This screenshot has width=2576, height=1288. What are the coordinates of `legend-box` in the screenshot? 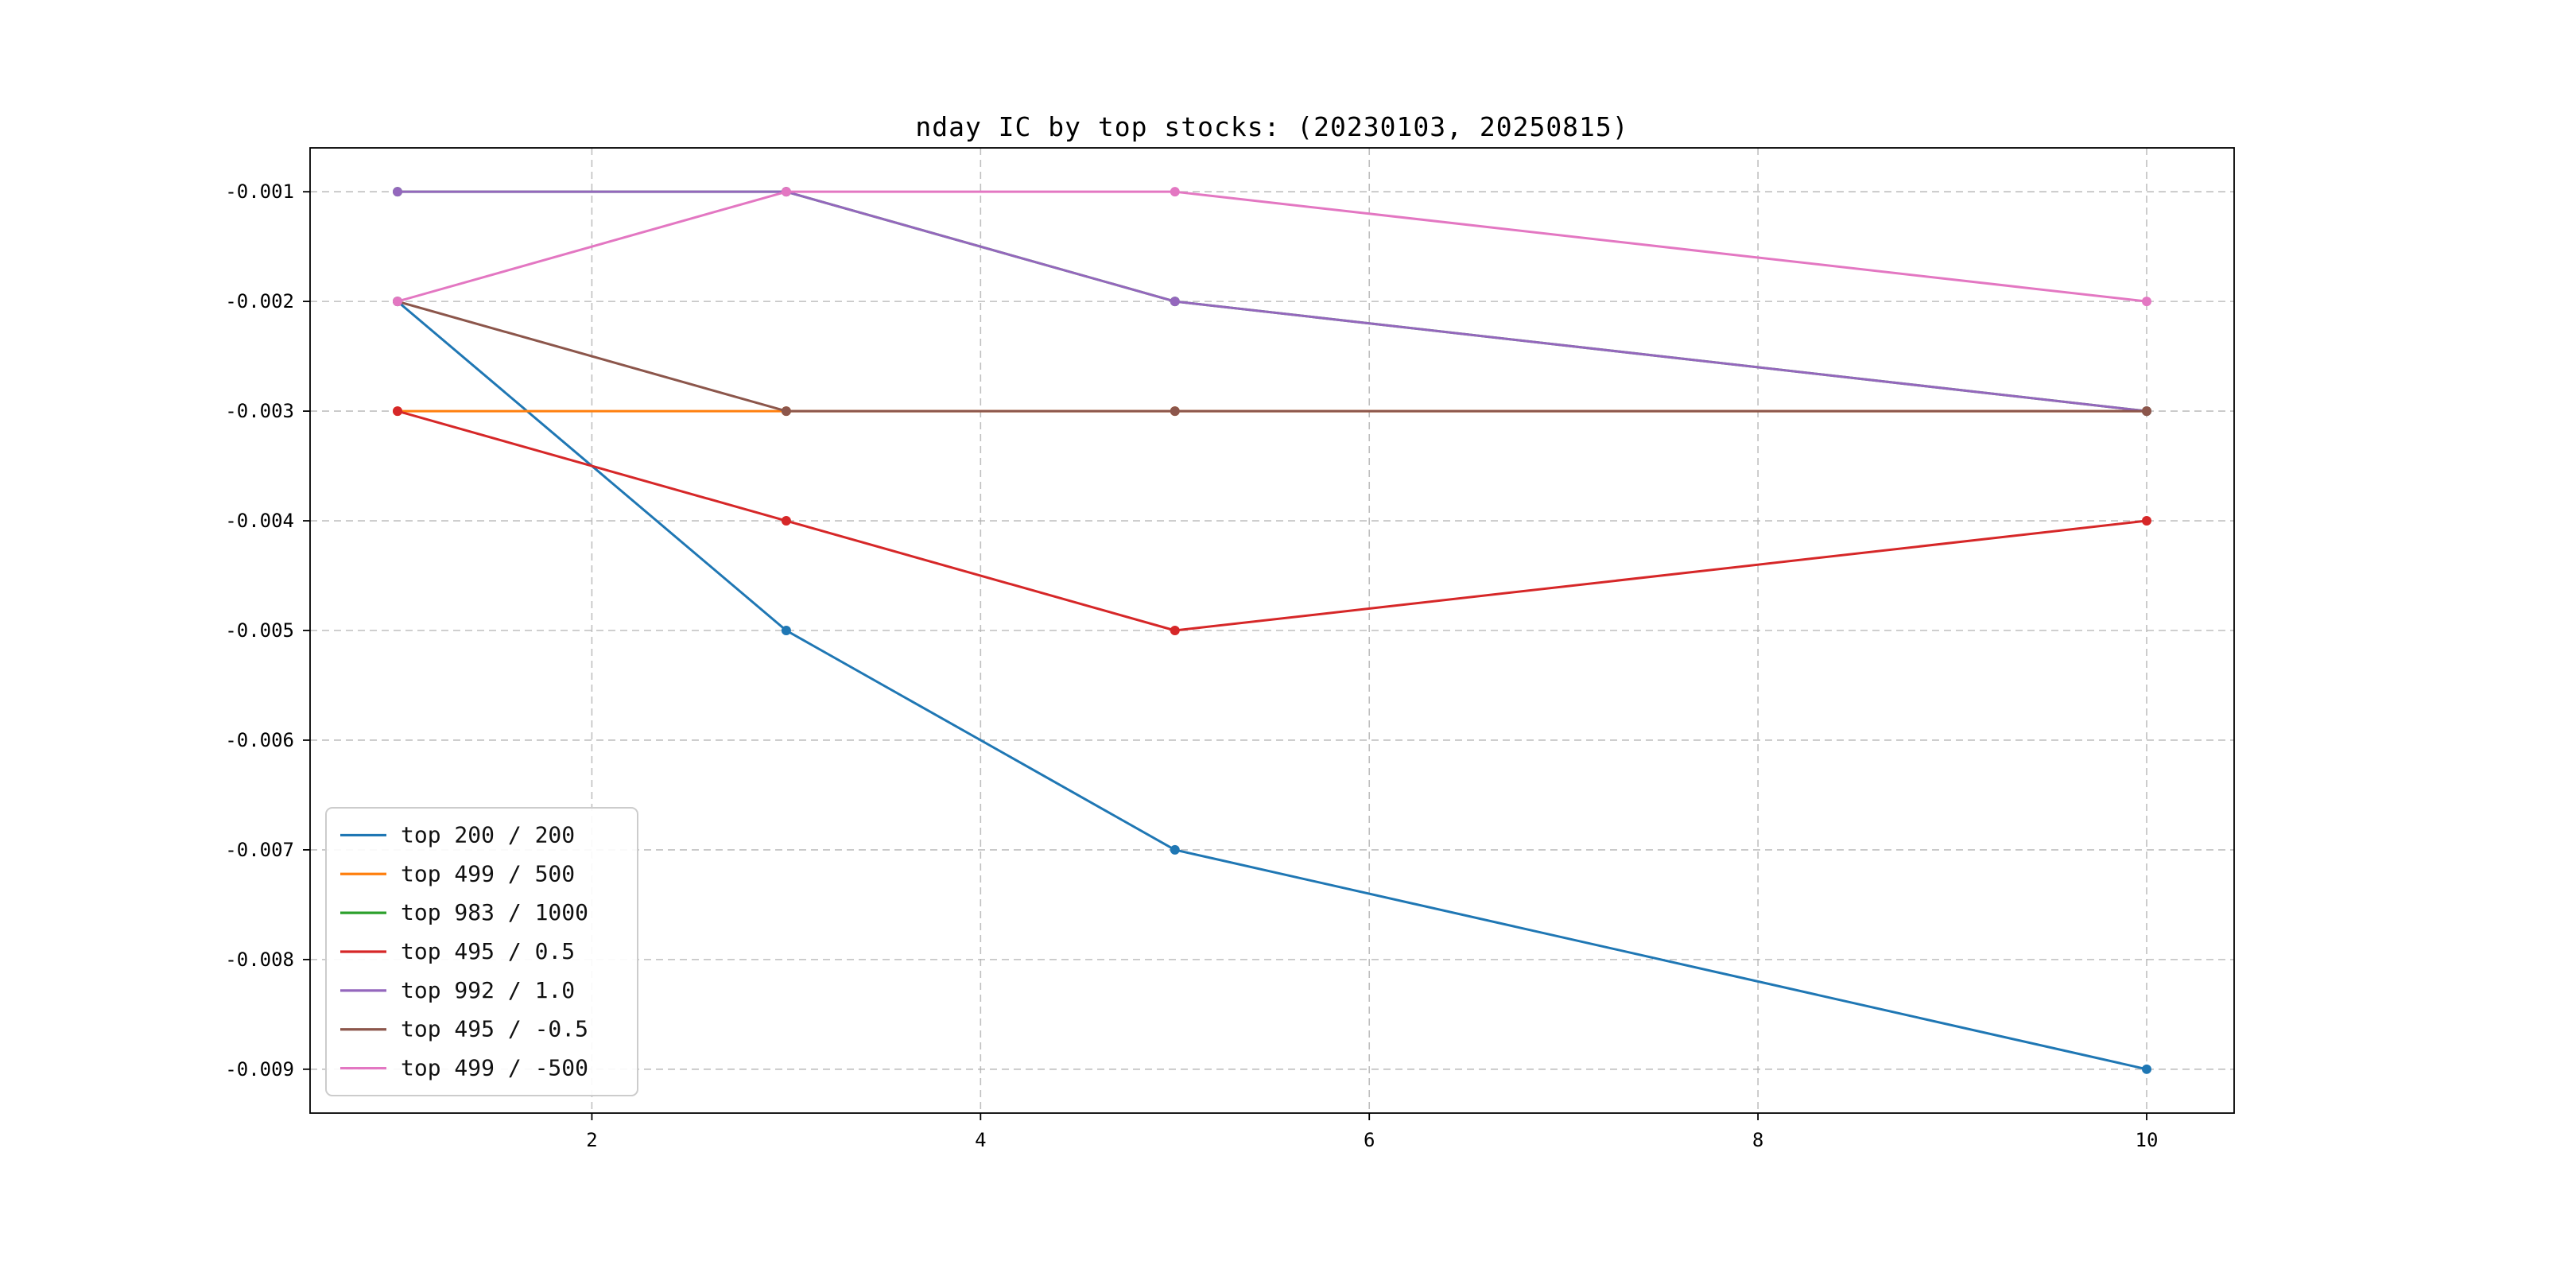 It's located at (481, 952).